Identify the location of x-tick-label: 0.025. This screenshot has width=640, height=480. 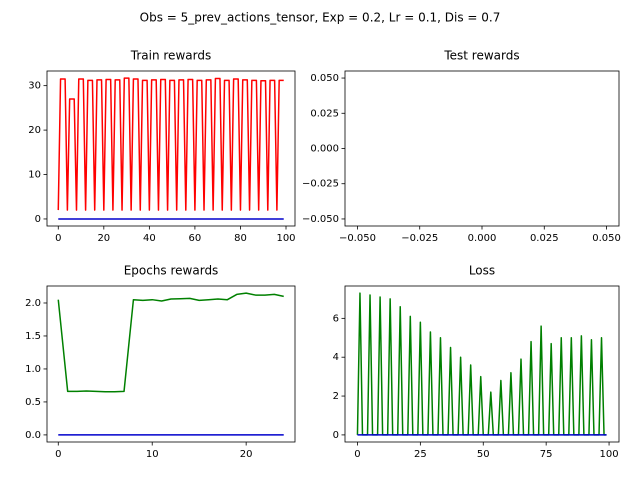
(544, 238).